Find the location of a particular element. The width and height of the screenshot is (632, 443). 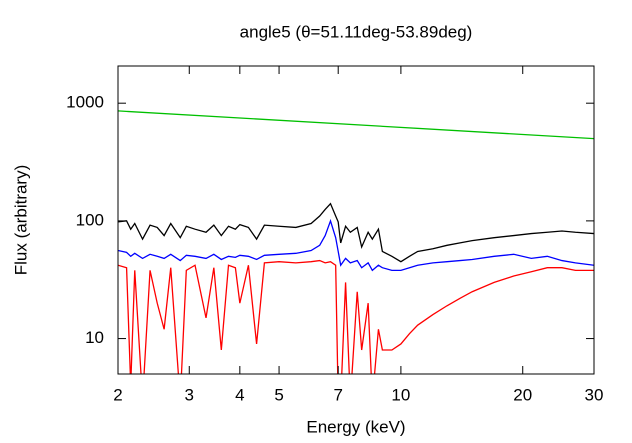

x-tick-label: 5 is located at coordinates (278, 394).